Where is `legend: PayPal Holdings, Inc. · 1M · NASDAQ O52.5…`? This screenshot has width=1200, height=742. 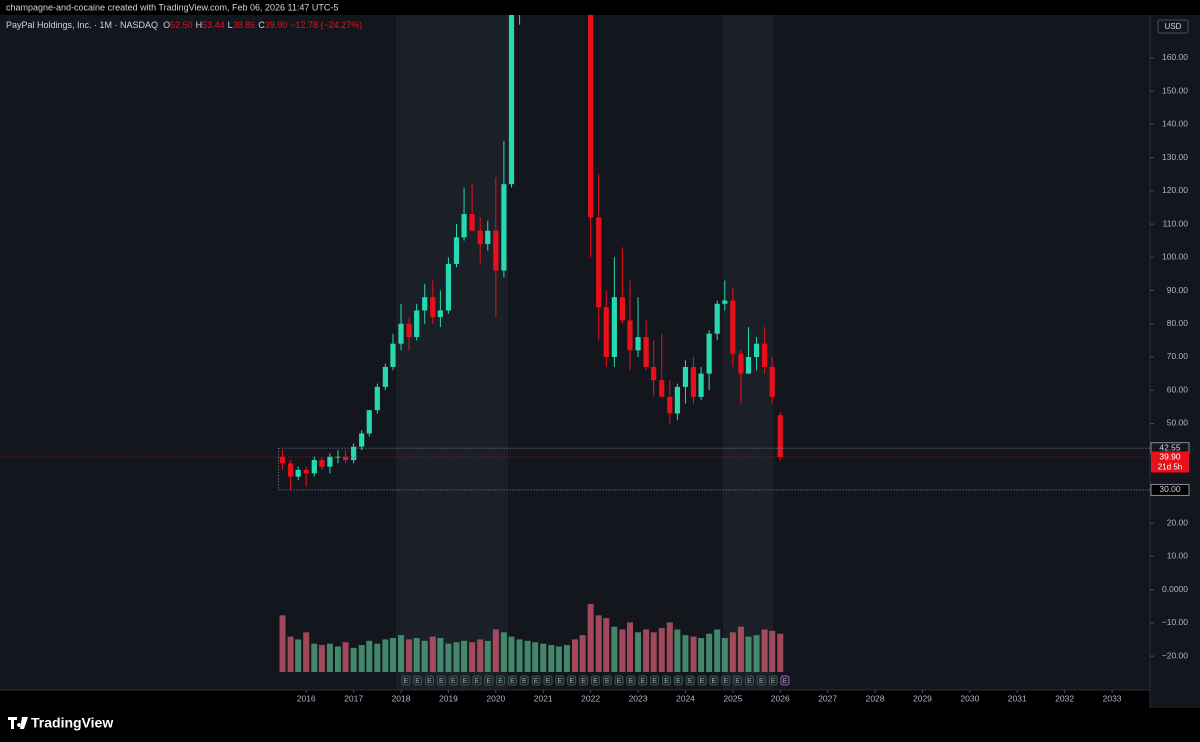 legend: PayPal Holdings, Inc. · 1M · NASDAQ O52.5… is located at coordinates (184, 25).